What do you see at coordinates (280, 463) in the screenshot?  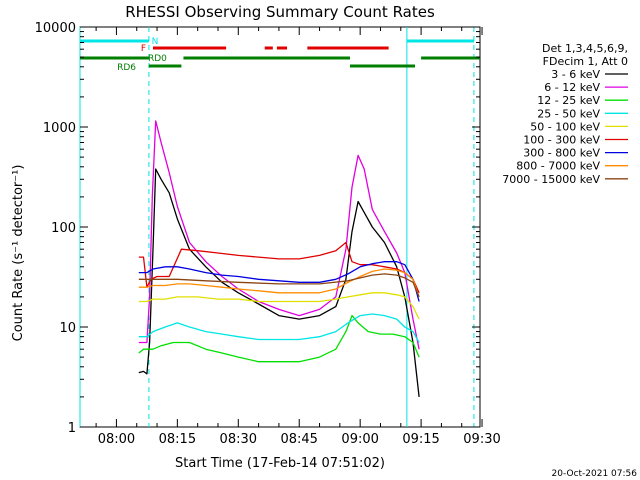 I see `x-axis-label: Start Time (17-Feb-14 07:51:02)` at bounding box center [280, 463].